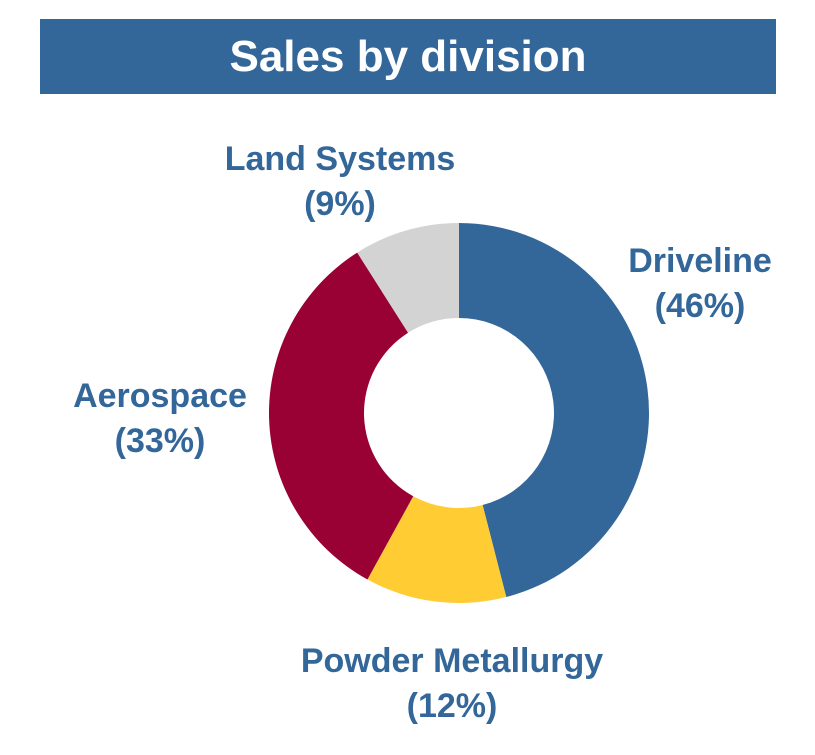  I want to click on slice-percent-aerospace: (33%), so click(160, 441).